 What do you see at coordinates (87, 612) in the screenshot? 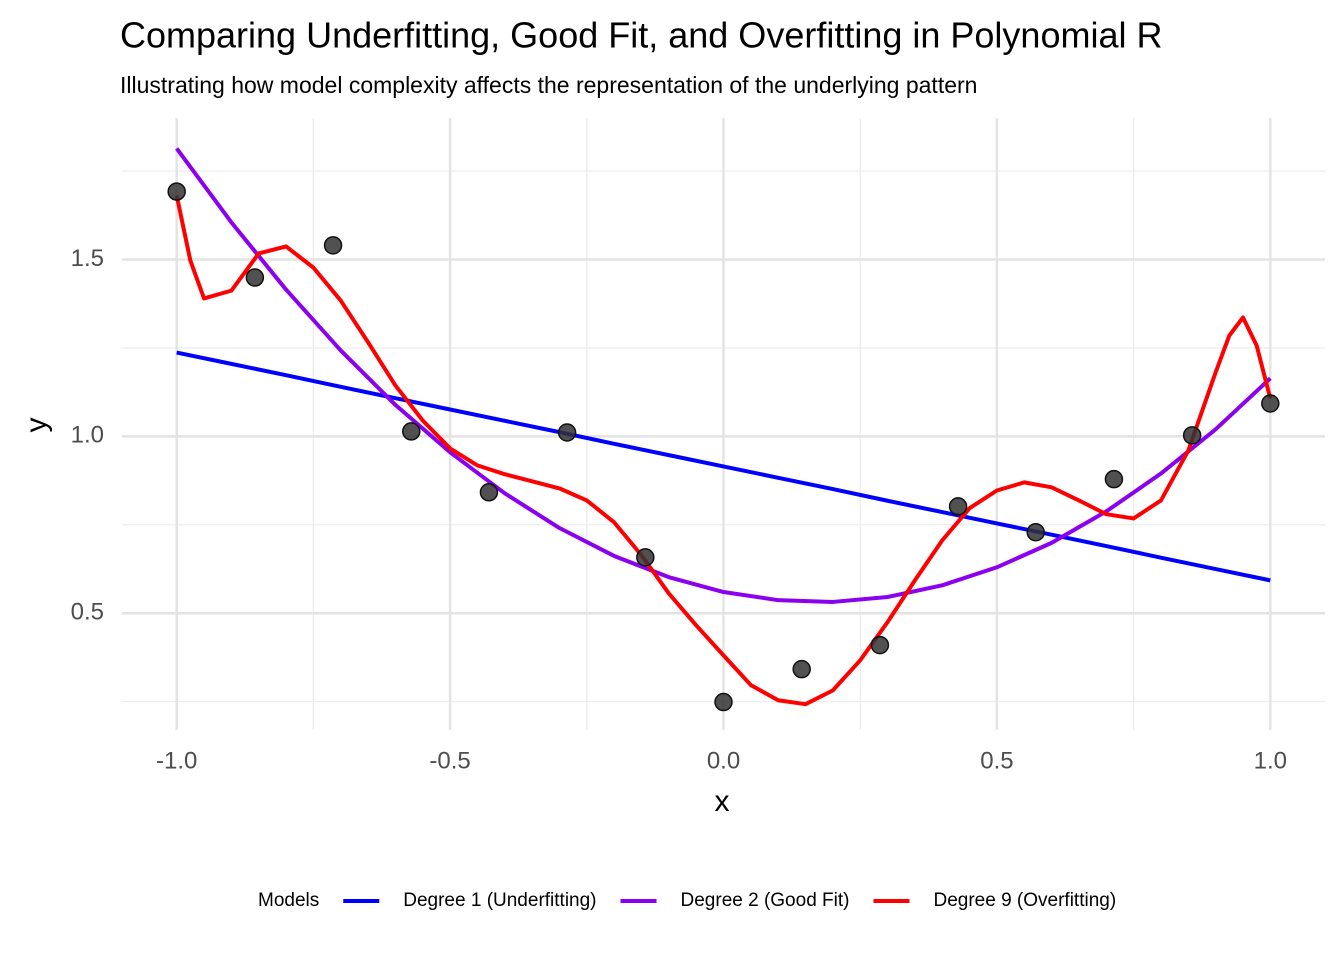
I see `y-tick-label: 0.5` at bounding box center [87, 612].